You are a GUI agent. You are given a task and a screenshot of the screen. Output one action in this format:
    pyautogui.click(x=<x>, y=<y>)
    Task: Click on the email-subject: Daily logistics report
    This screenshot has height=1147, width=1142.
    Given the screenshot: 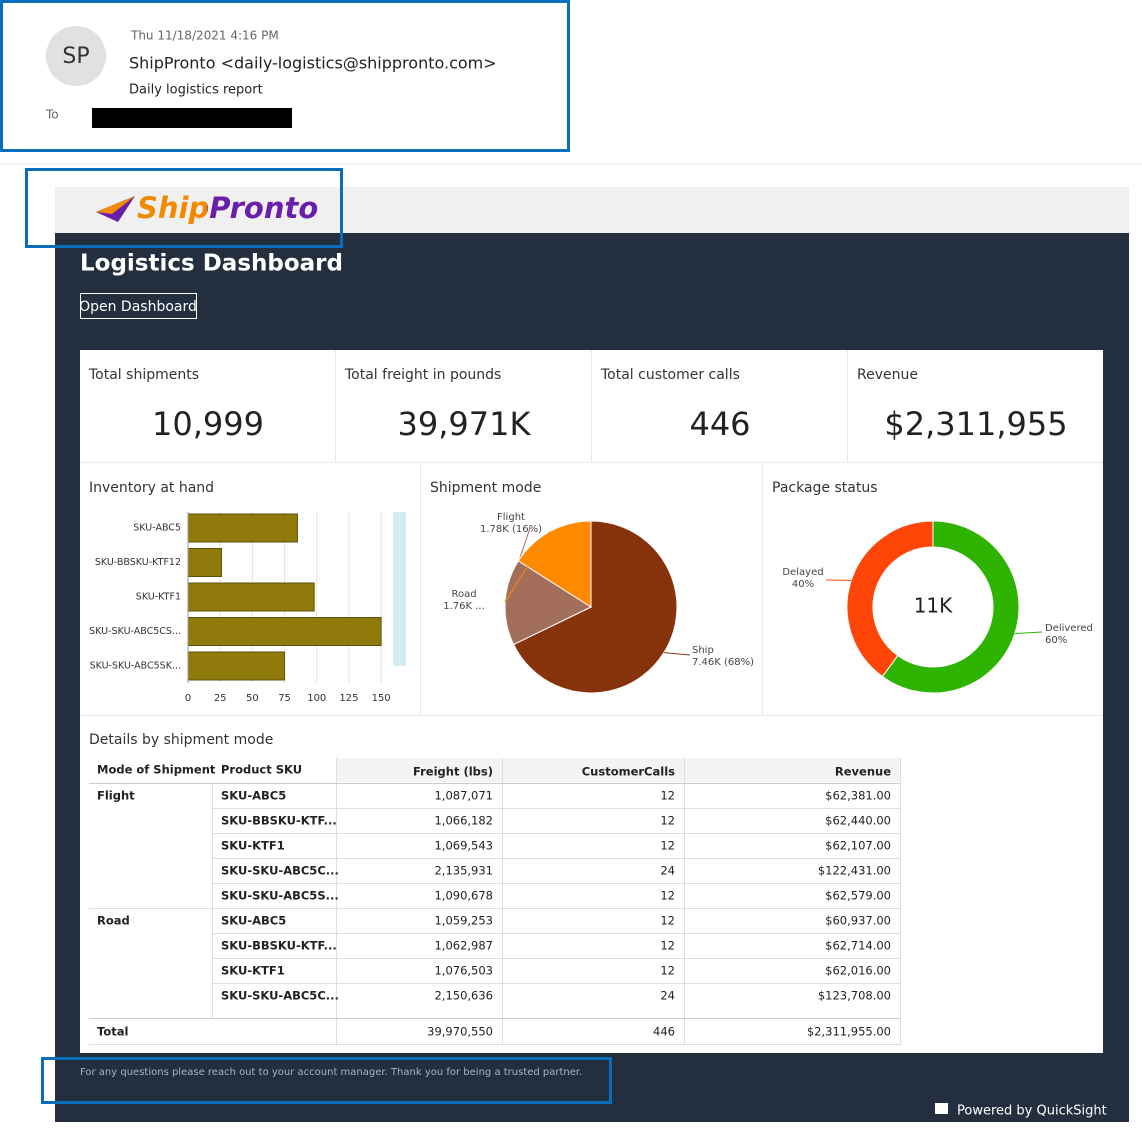 What is the action you would take?
    pyautogui.click(x=196, y=90)
    